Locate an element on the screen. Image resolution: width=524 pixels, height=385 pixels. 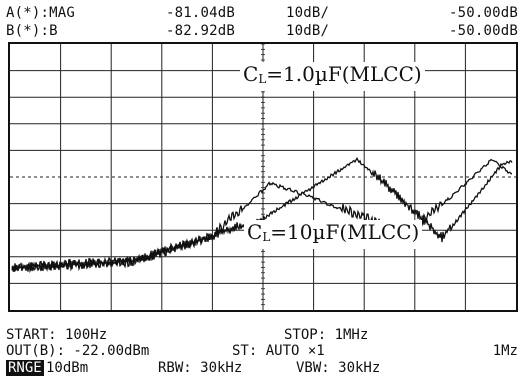
trace-a-marker-value: -81.04dB is located at coordinates (201, 13).